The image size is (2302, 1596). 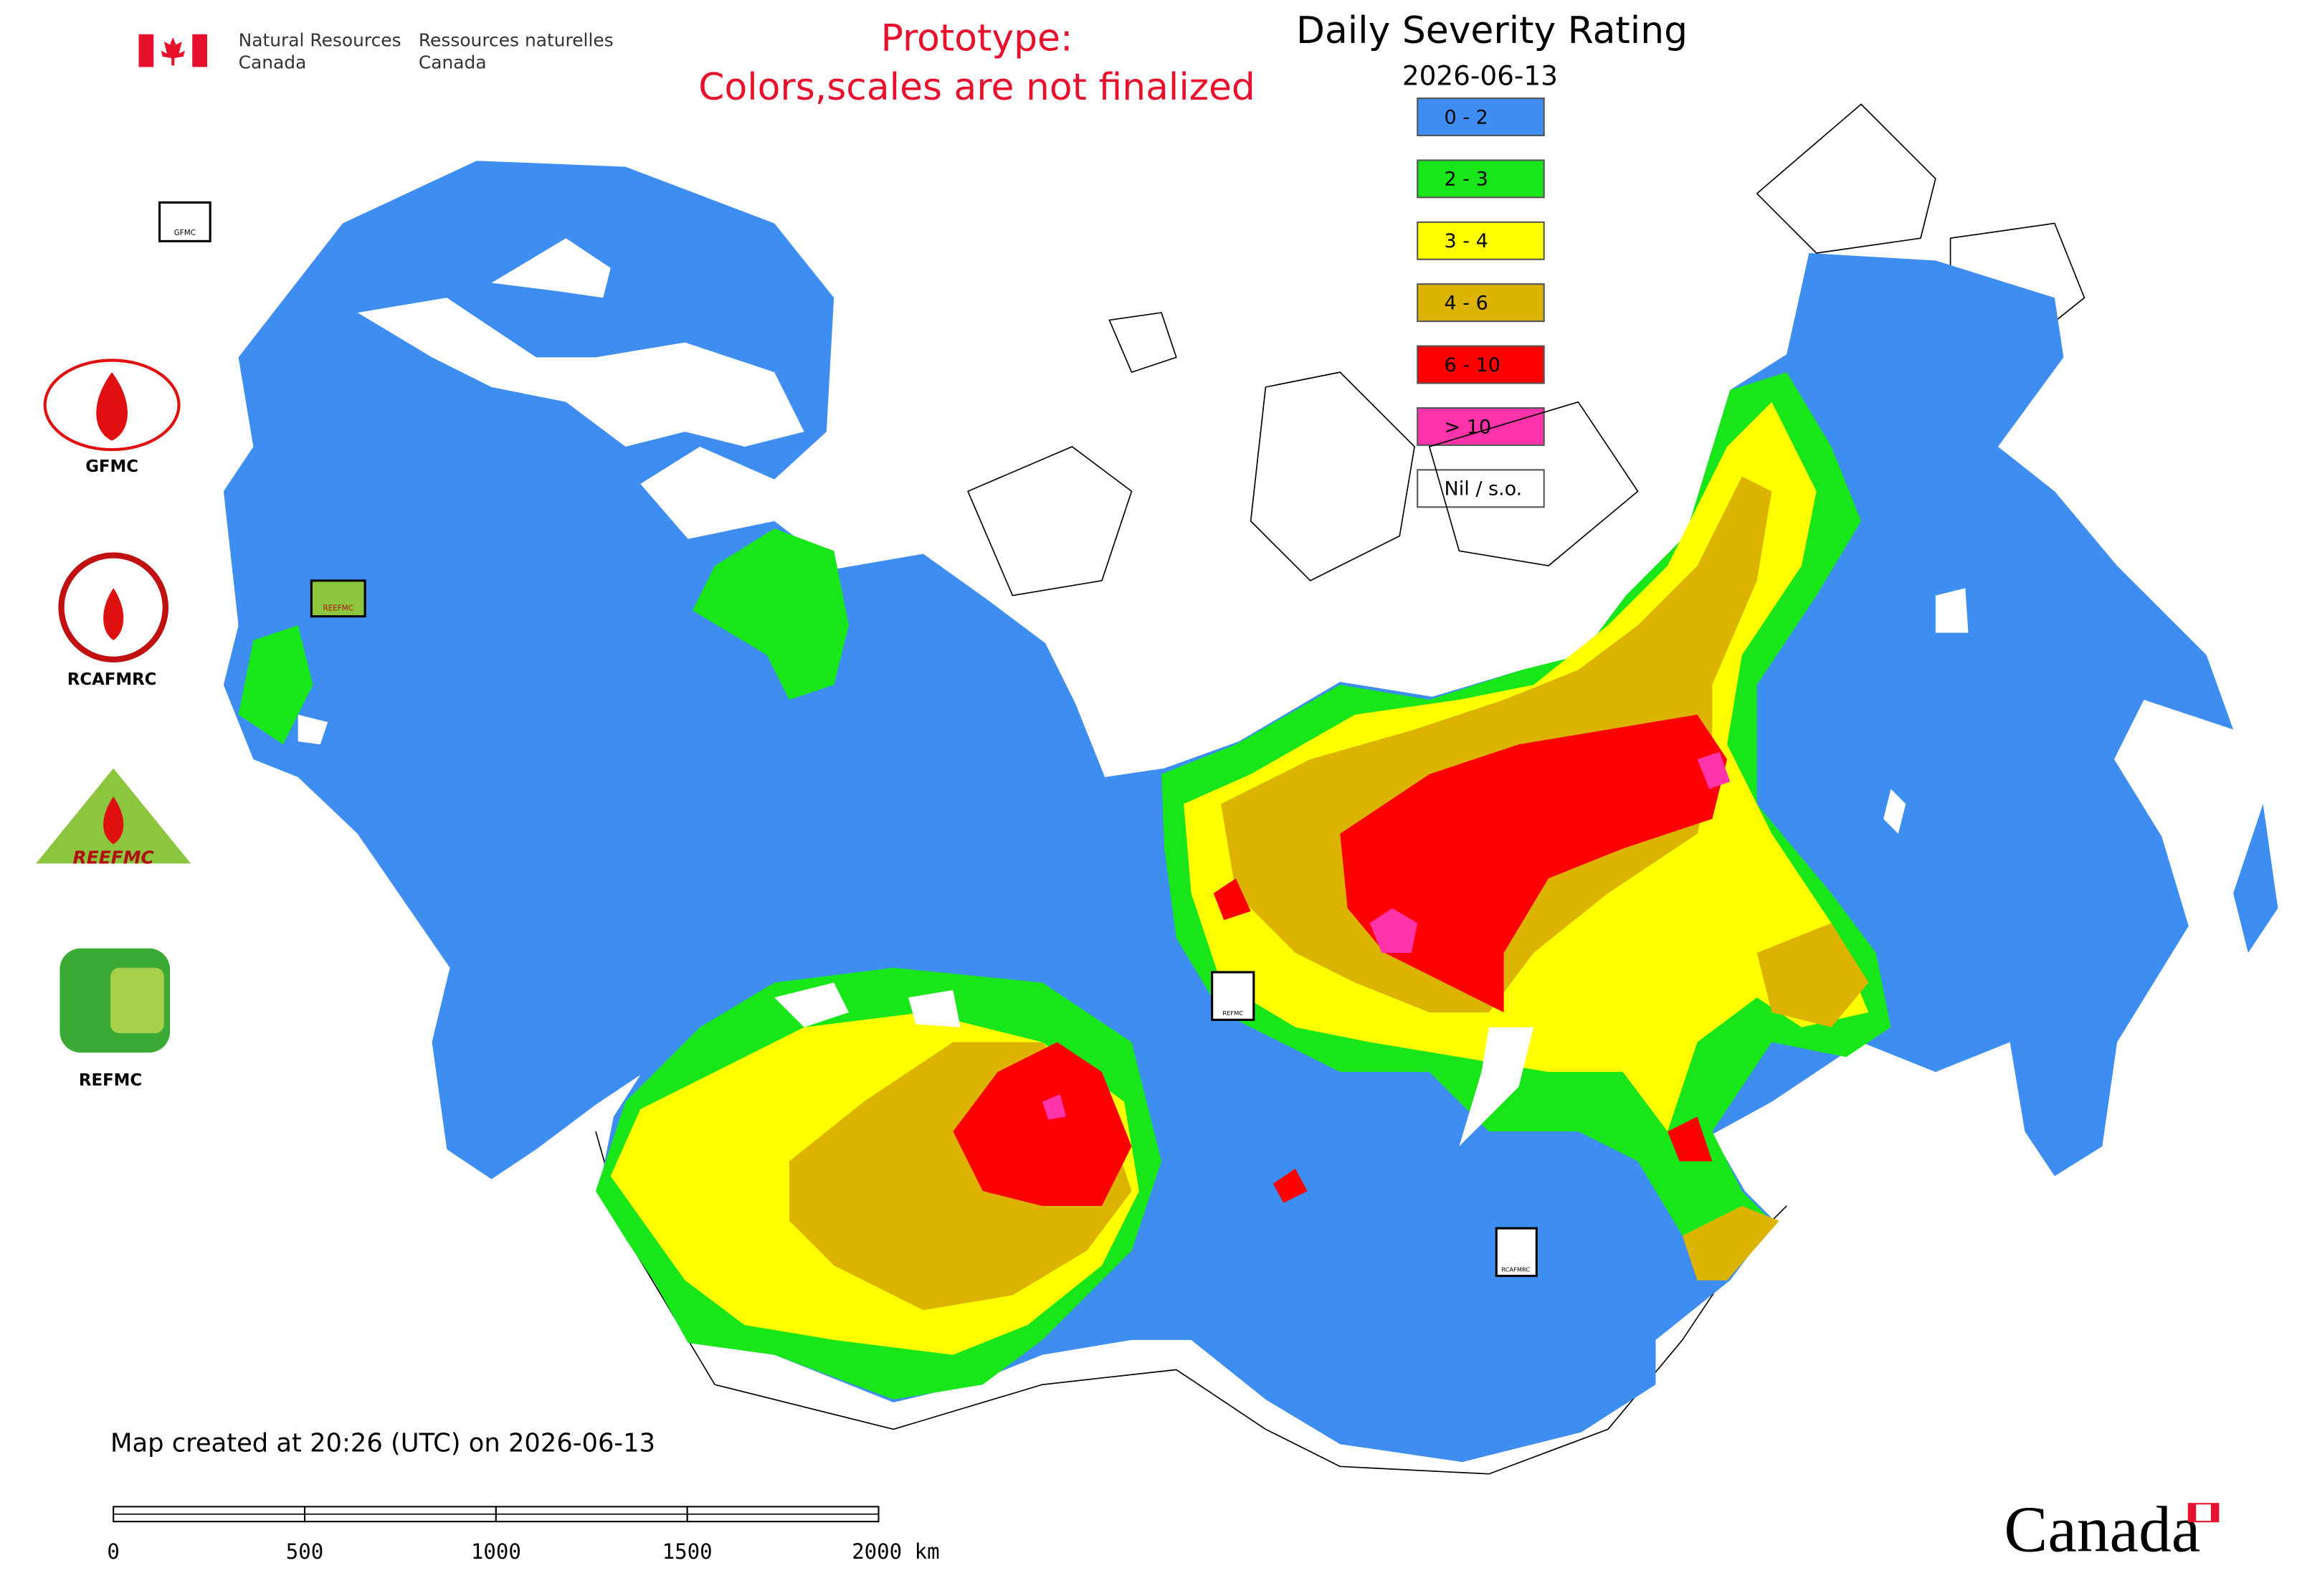 I want to click on scale-label: 1500, so click(x=688, y=1551).